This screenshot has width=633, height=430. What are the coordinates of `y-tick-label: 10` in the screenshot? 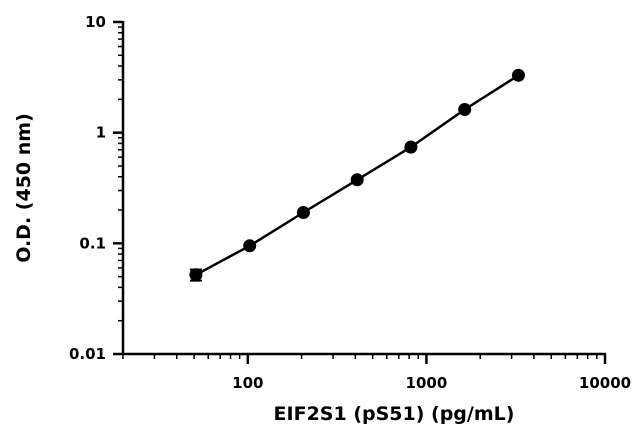 It's located at (95, 22).